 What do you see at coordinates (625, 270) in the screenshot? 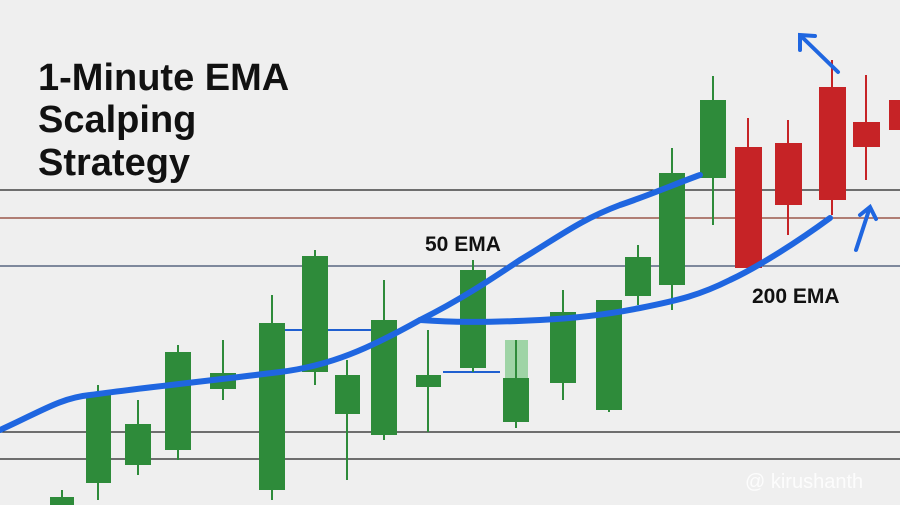
I see `ema200-line` at bounding box center [625, 270].